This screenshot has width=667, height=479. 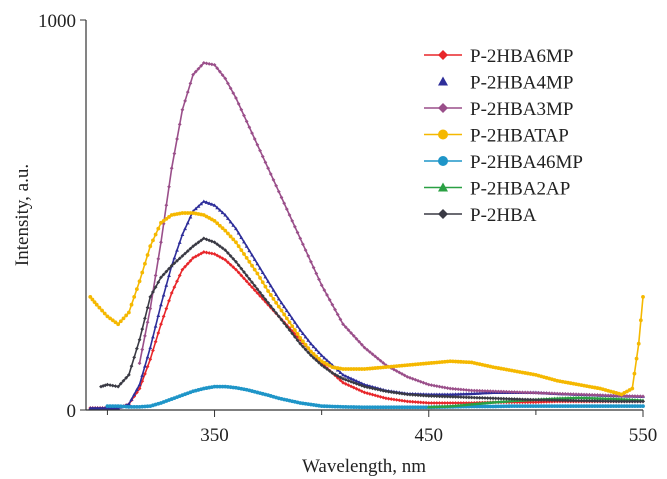 I want to click on series-p-2hba46mp, so click(x=375, y=397).